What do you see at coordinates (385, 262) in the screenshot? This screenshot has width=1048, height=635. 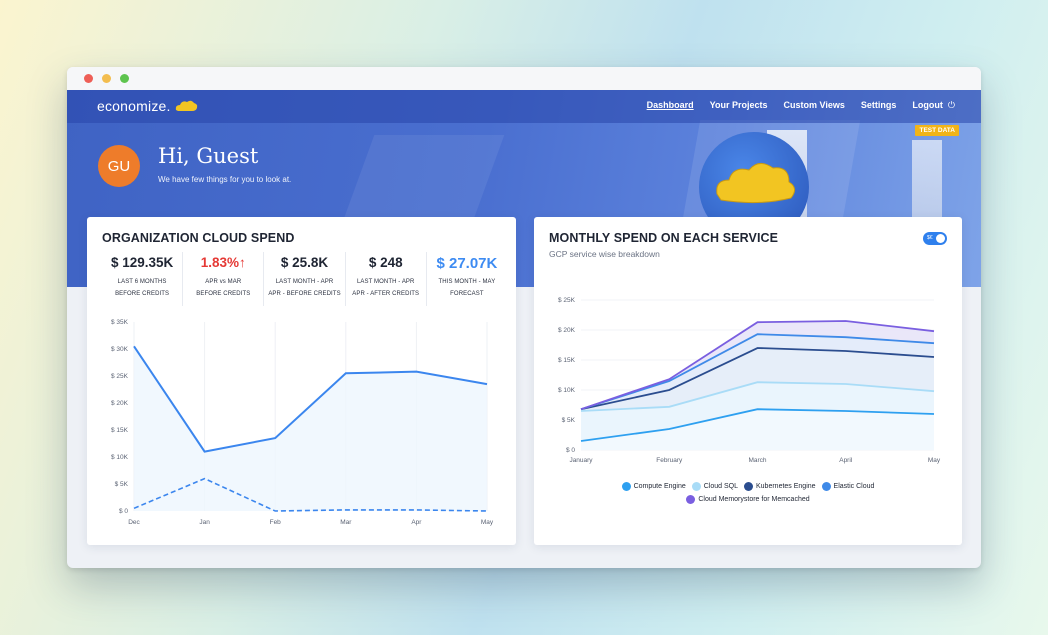 I see `stat-value: $ 248` at bounding box center [385, 262].